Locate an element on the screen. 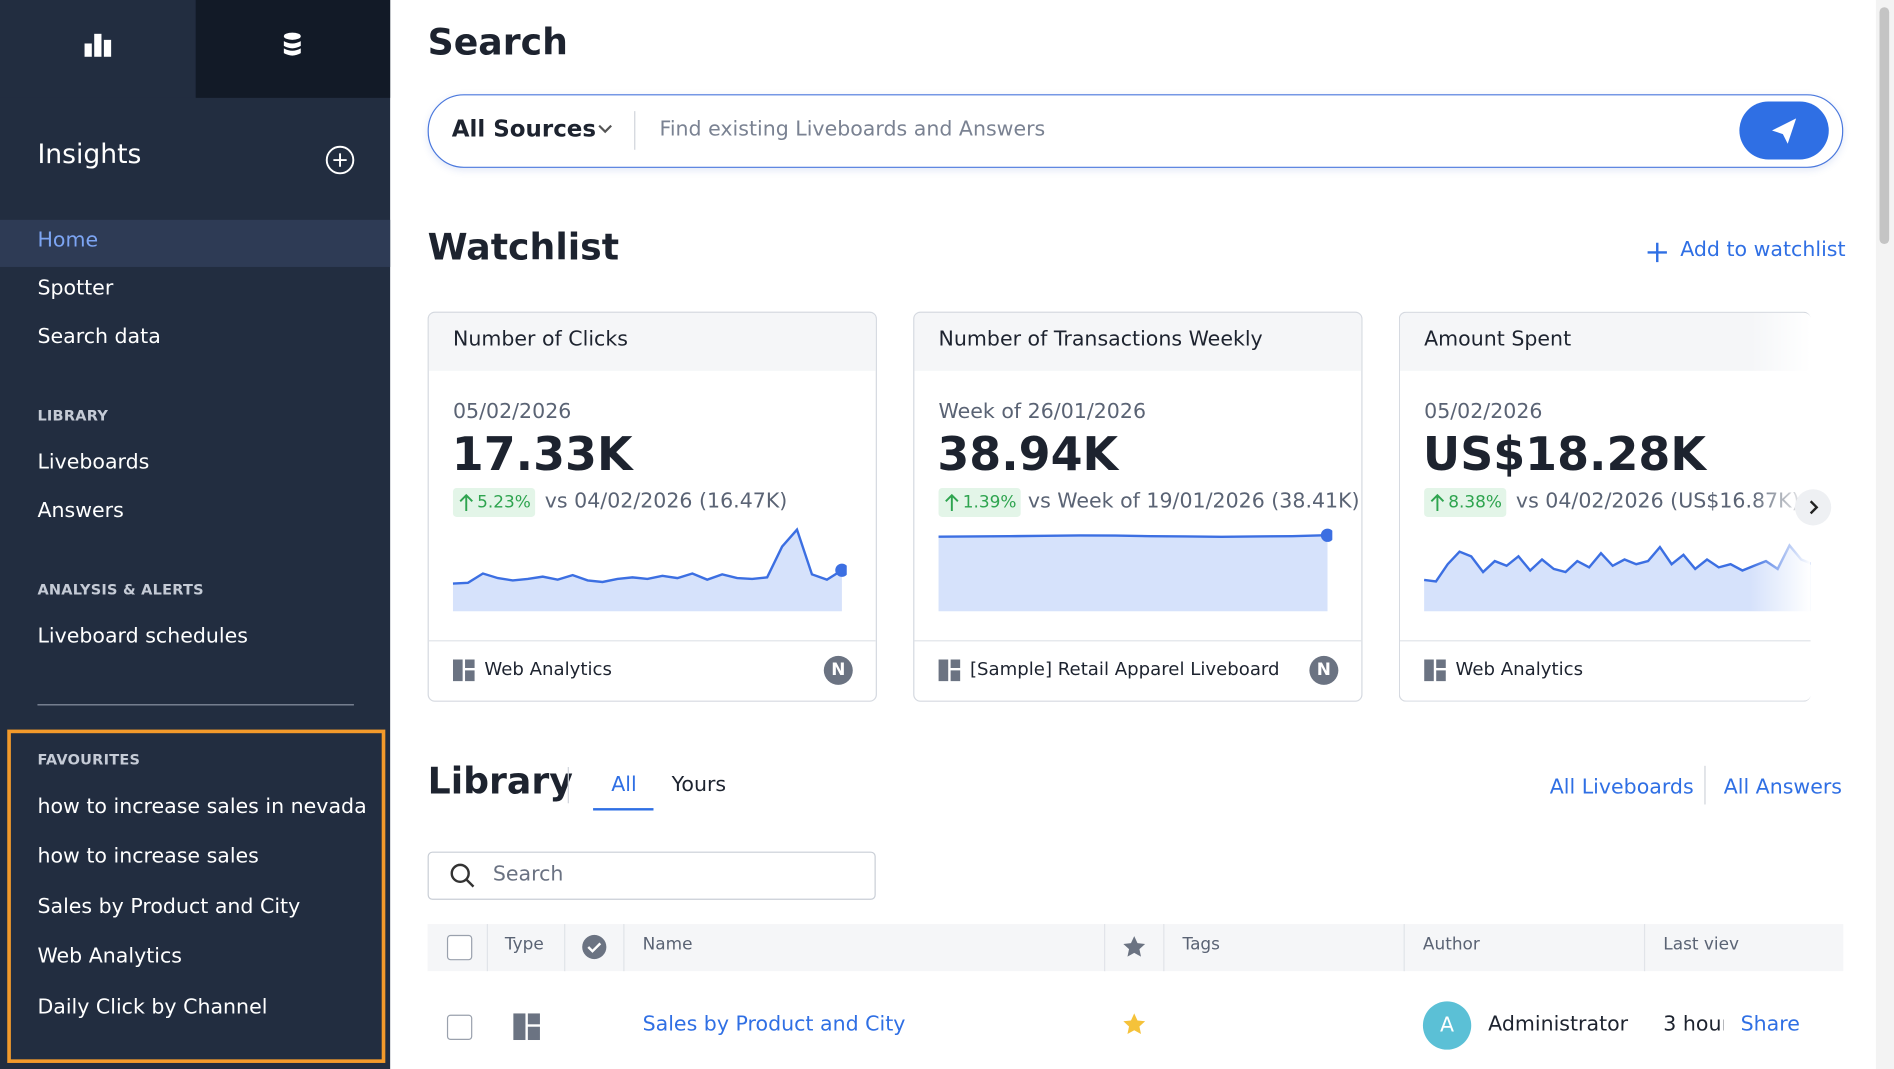 The image size is (1894, 1069). nav-item: Search data is located at coordinates (99, 337).